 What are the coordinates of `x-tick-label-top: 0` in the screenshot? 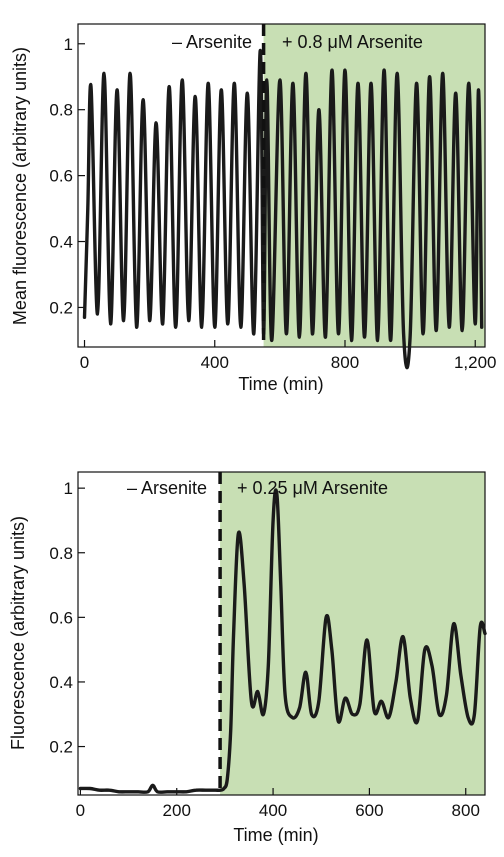 It's located at (84, 362).